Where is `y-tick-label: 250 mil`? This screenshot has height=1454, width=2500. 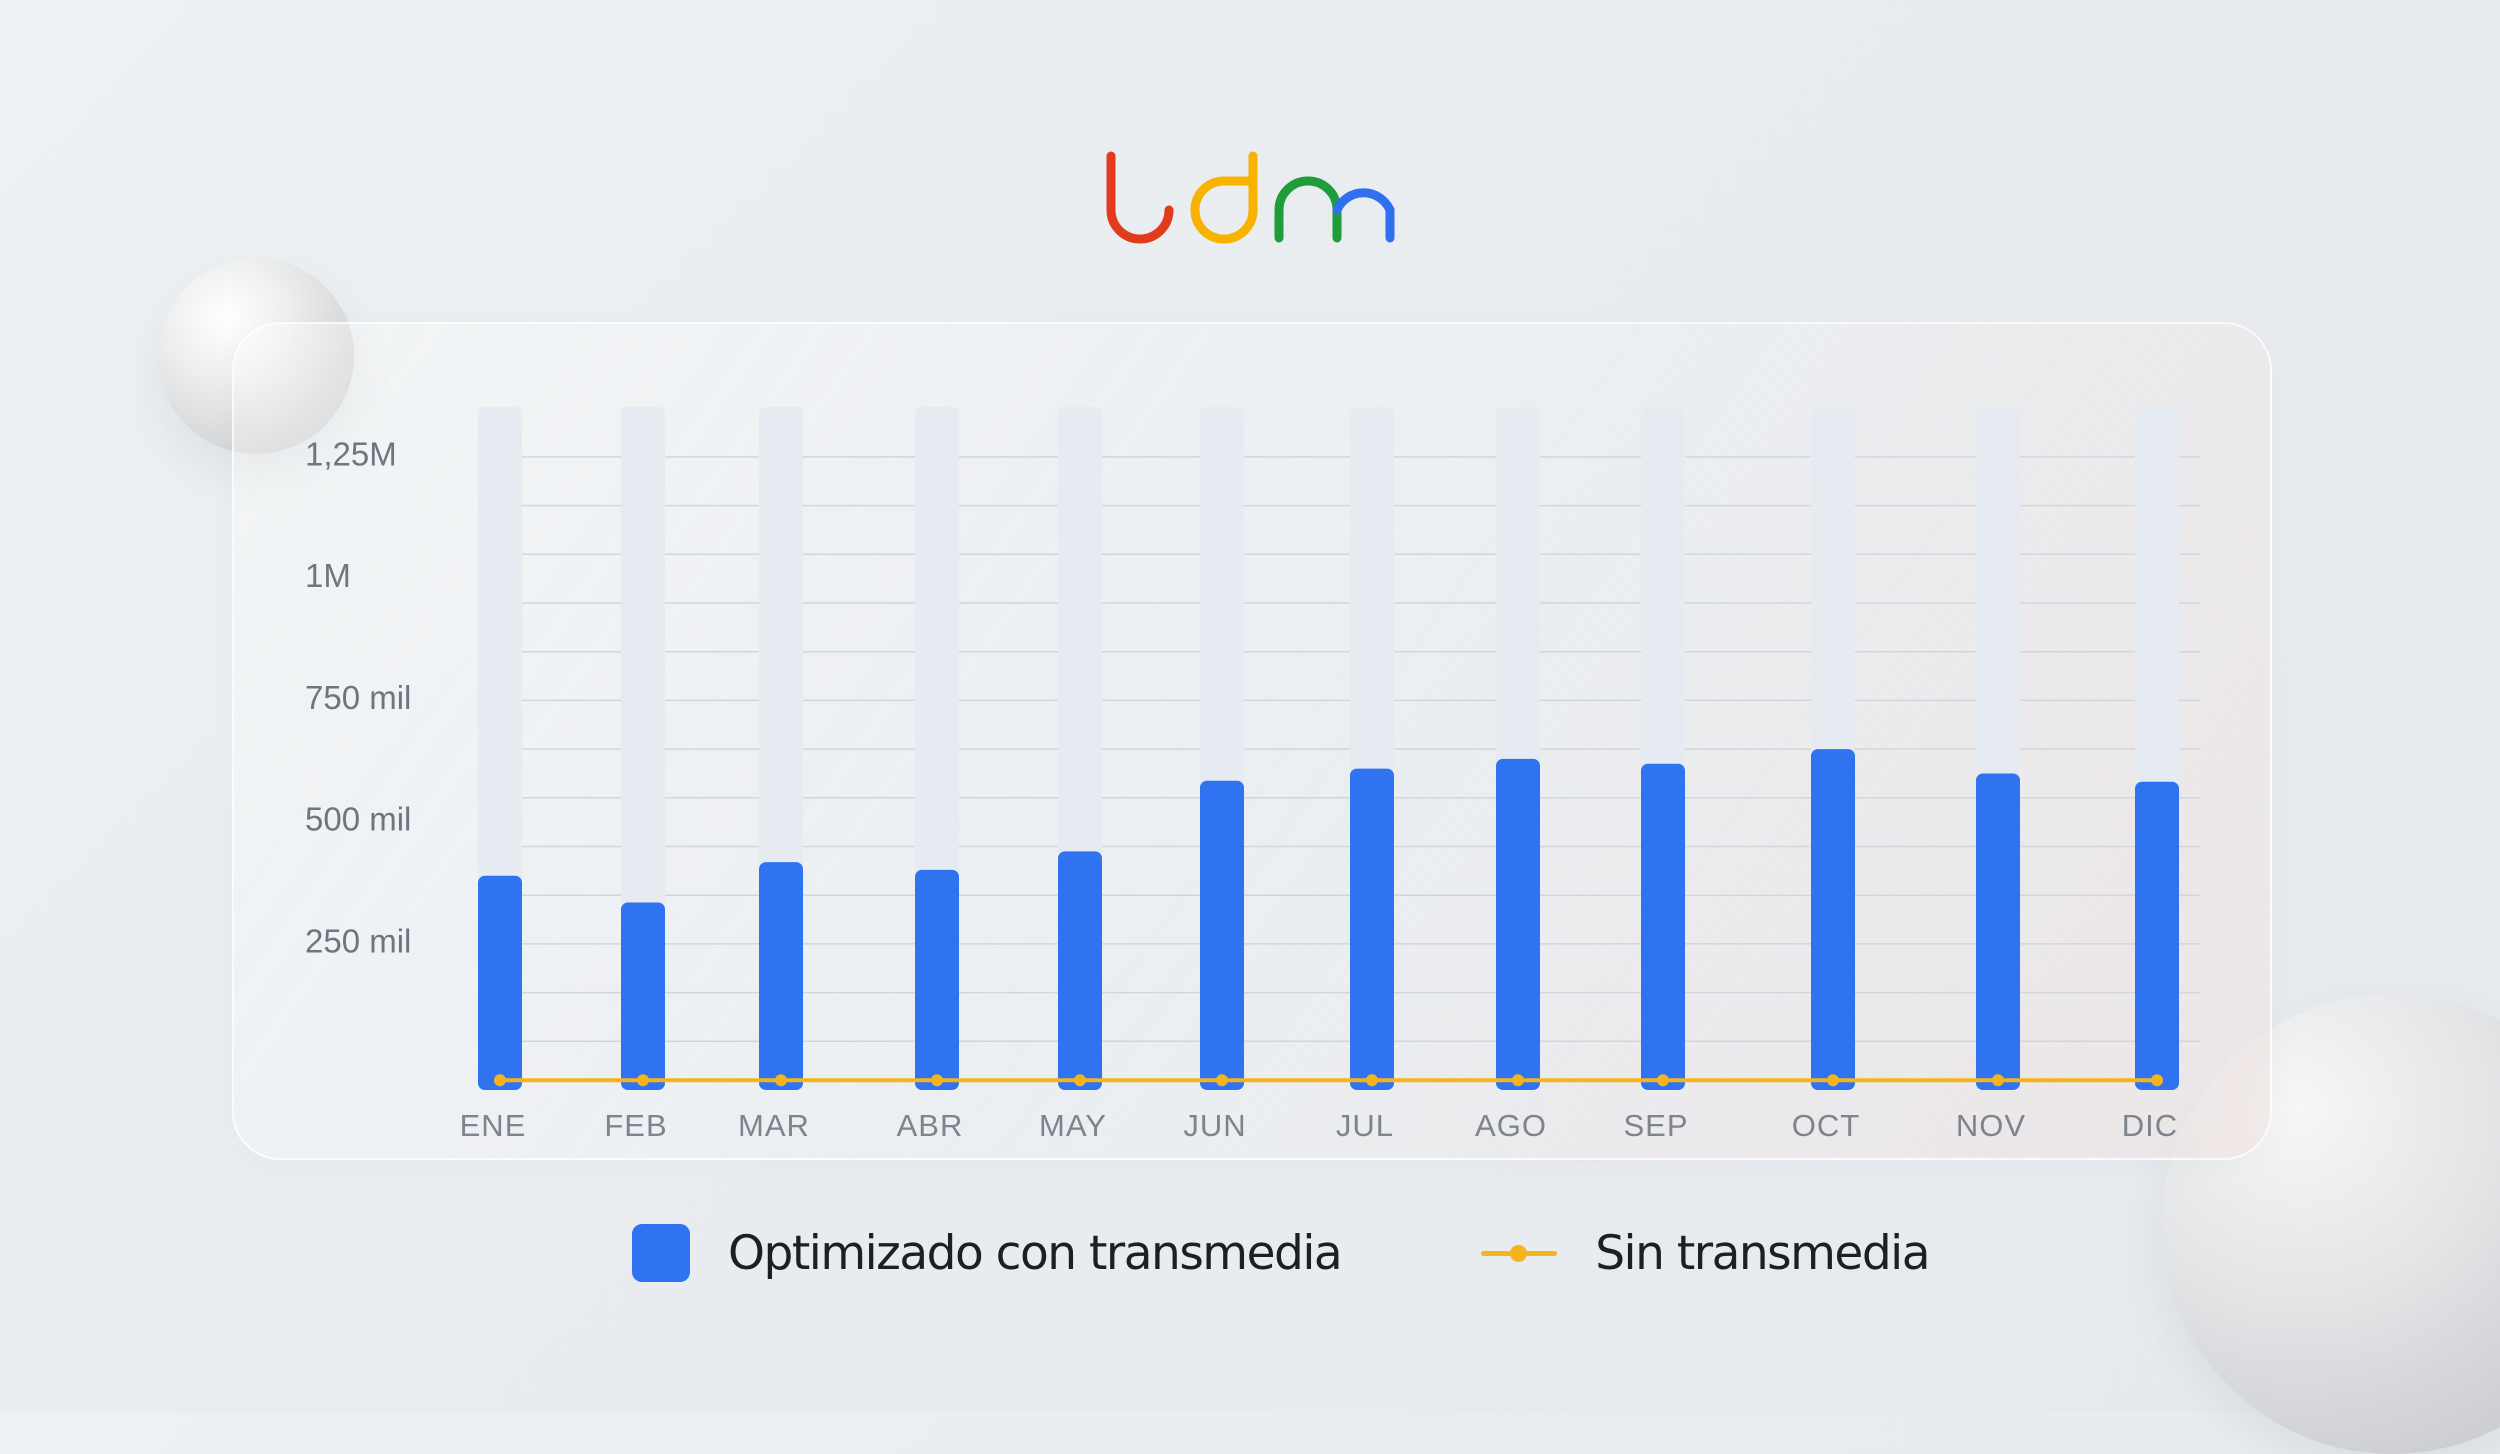
y-tick-label: 250 mil is located at coordinates (358, 940).